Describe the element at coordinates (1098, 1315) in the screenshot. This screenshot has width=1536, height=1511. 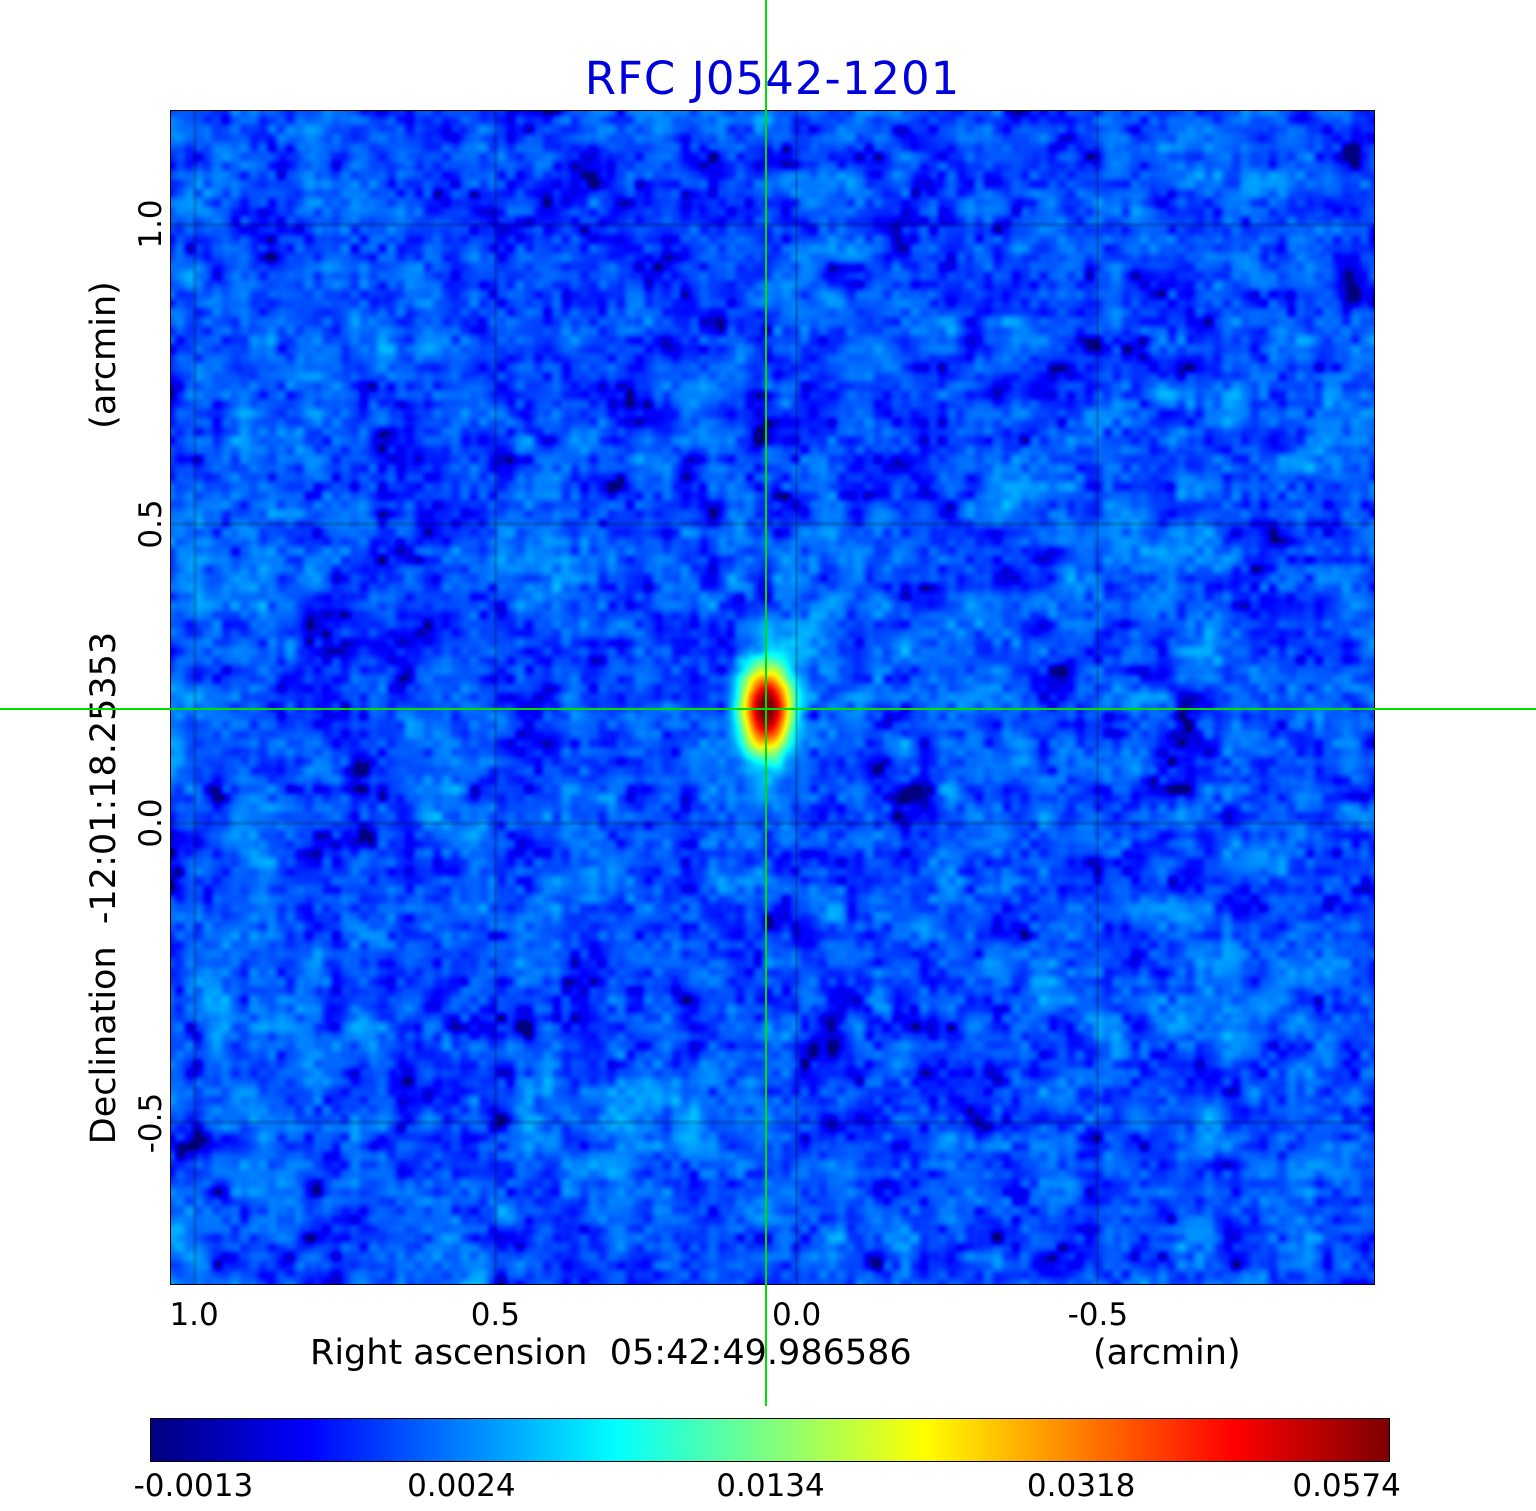
I see `x-tick-label: -0.5` at that location.